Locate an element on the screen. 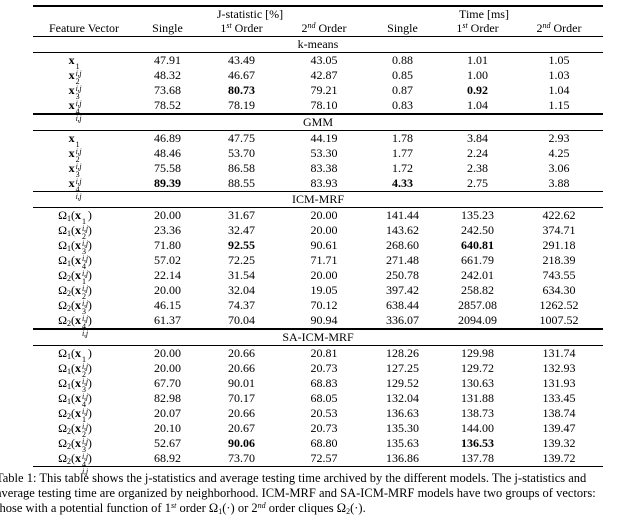 Image resolution: width=640 pixels, height=516 pixels. table-row: x 1 i,j 46.89 47.75 44.19 1.78 3.84 2.93 is located at coordinates (318, 143).